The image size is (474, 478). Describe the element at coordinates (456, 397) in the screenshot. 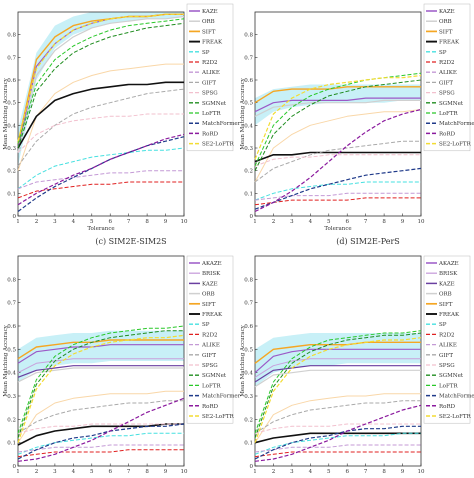

I see `legend-label-matchformer: MatchFormer` at that location.